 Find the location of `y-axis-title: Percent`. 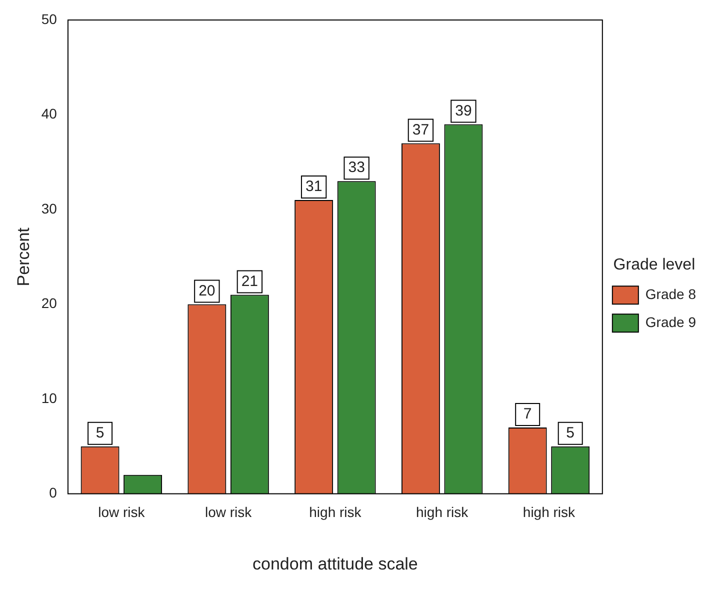

y-axis-title: Percent is located at coordinates (23, 256).